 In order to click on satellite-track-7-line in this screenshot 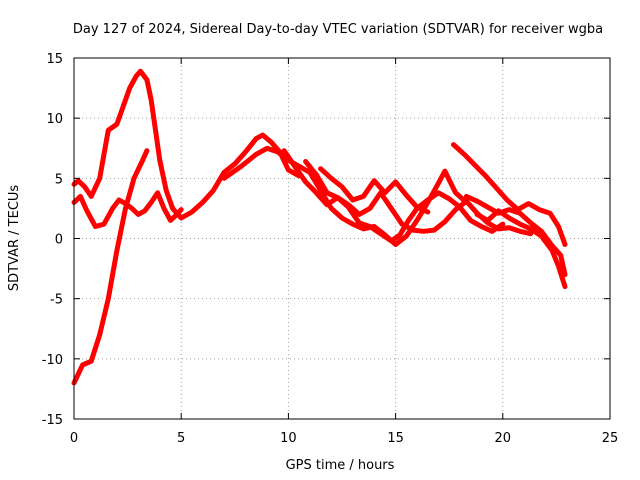, I will do `click(374, 190)`.